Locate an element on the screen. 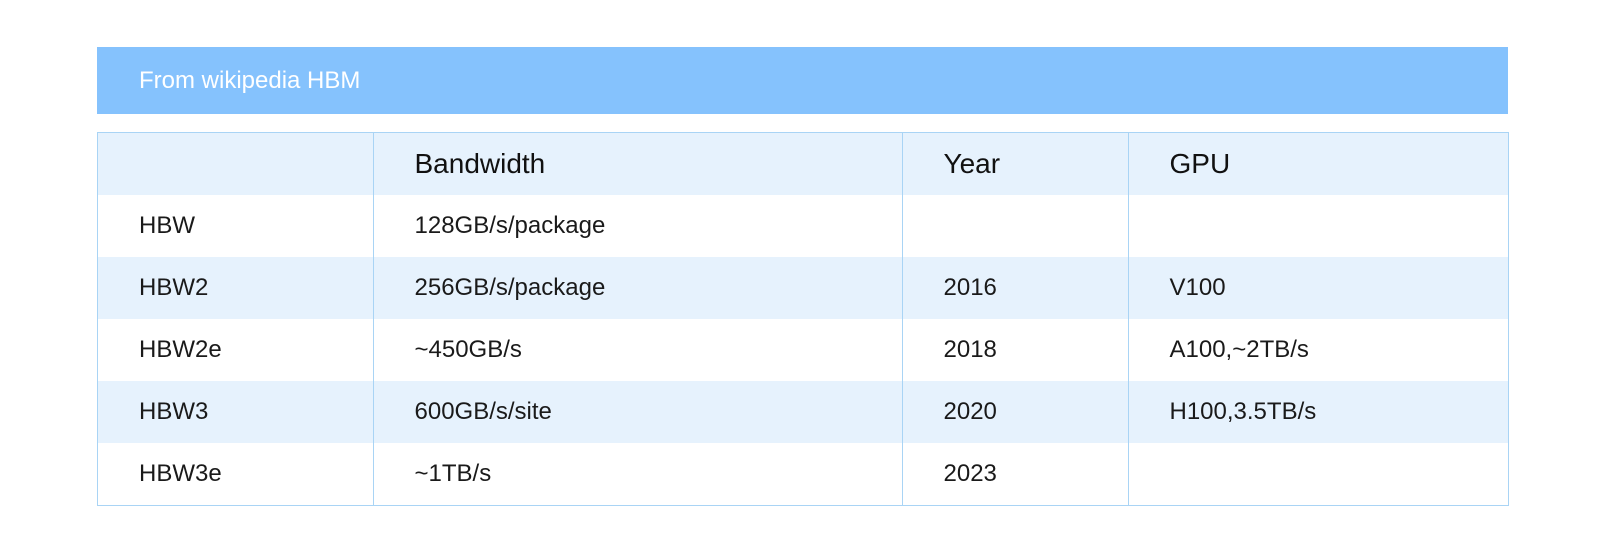 The image size is (1600, 550). cell-year is located at coordinates (1014, 226).